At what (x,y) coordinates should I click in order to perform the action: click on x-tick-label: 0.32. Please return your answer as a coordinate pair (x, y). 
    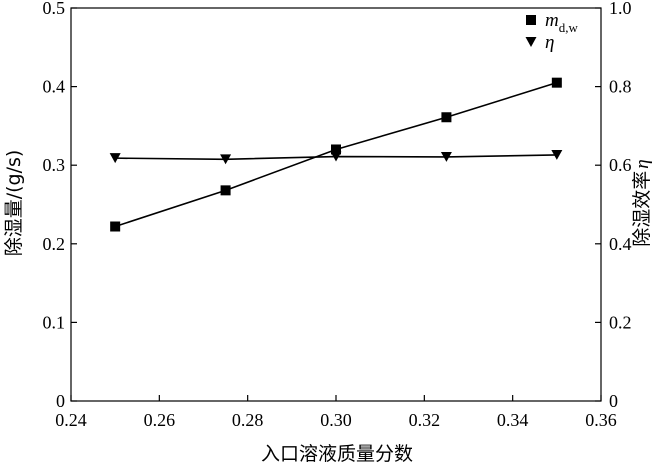
    Looking at the image, I should click on (425, 420).